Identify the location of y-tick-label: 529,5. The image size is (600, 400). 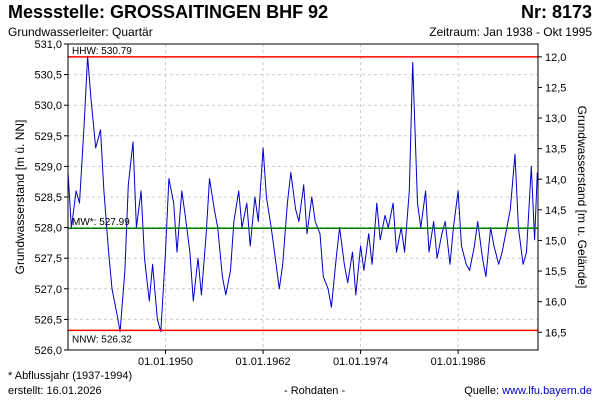
(48, 137).